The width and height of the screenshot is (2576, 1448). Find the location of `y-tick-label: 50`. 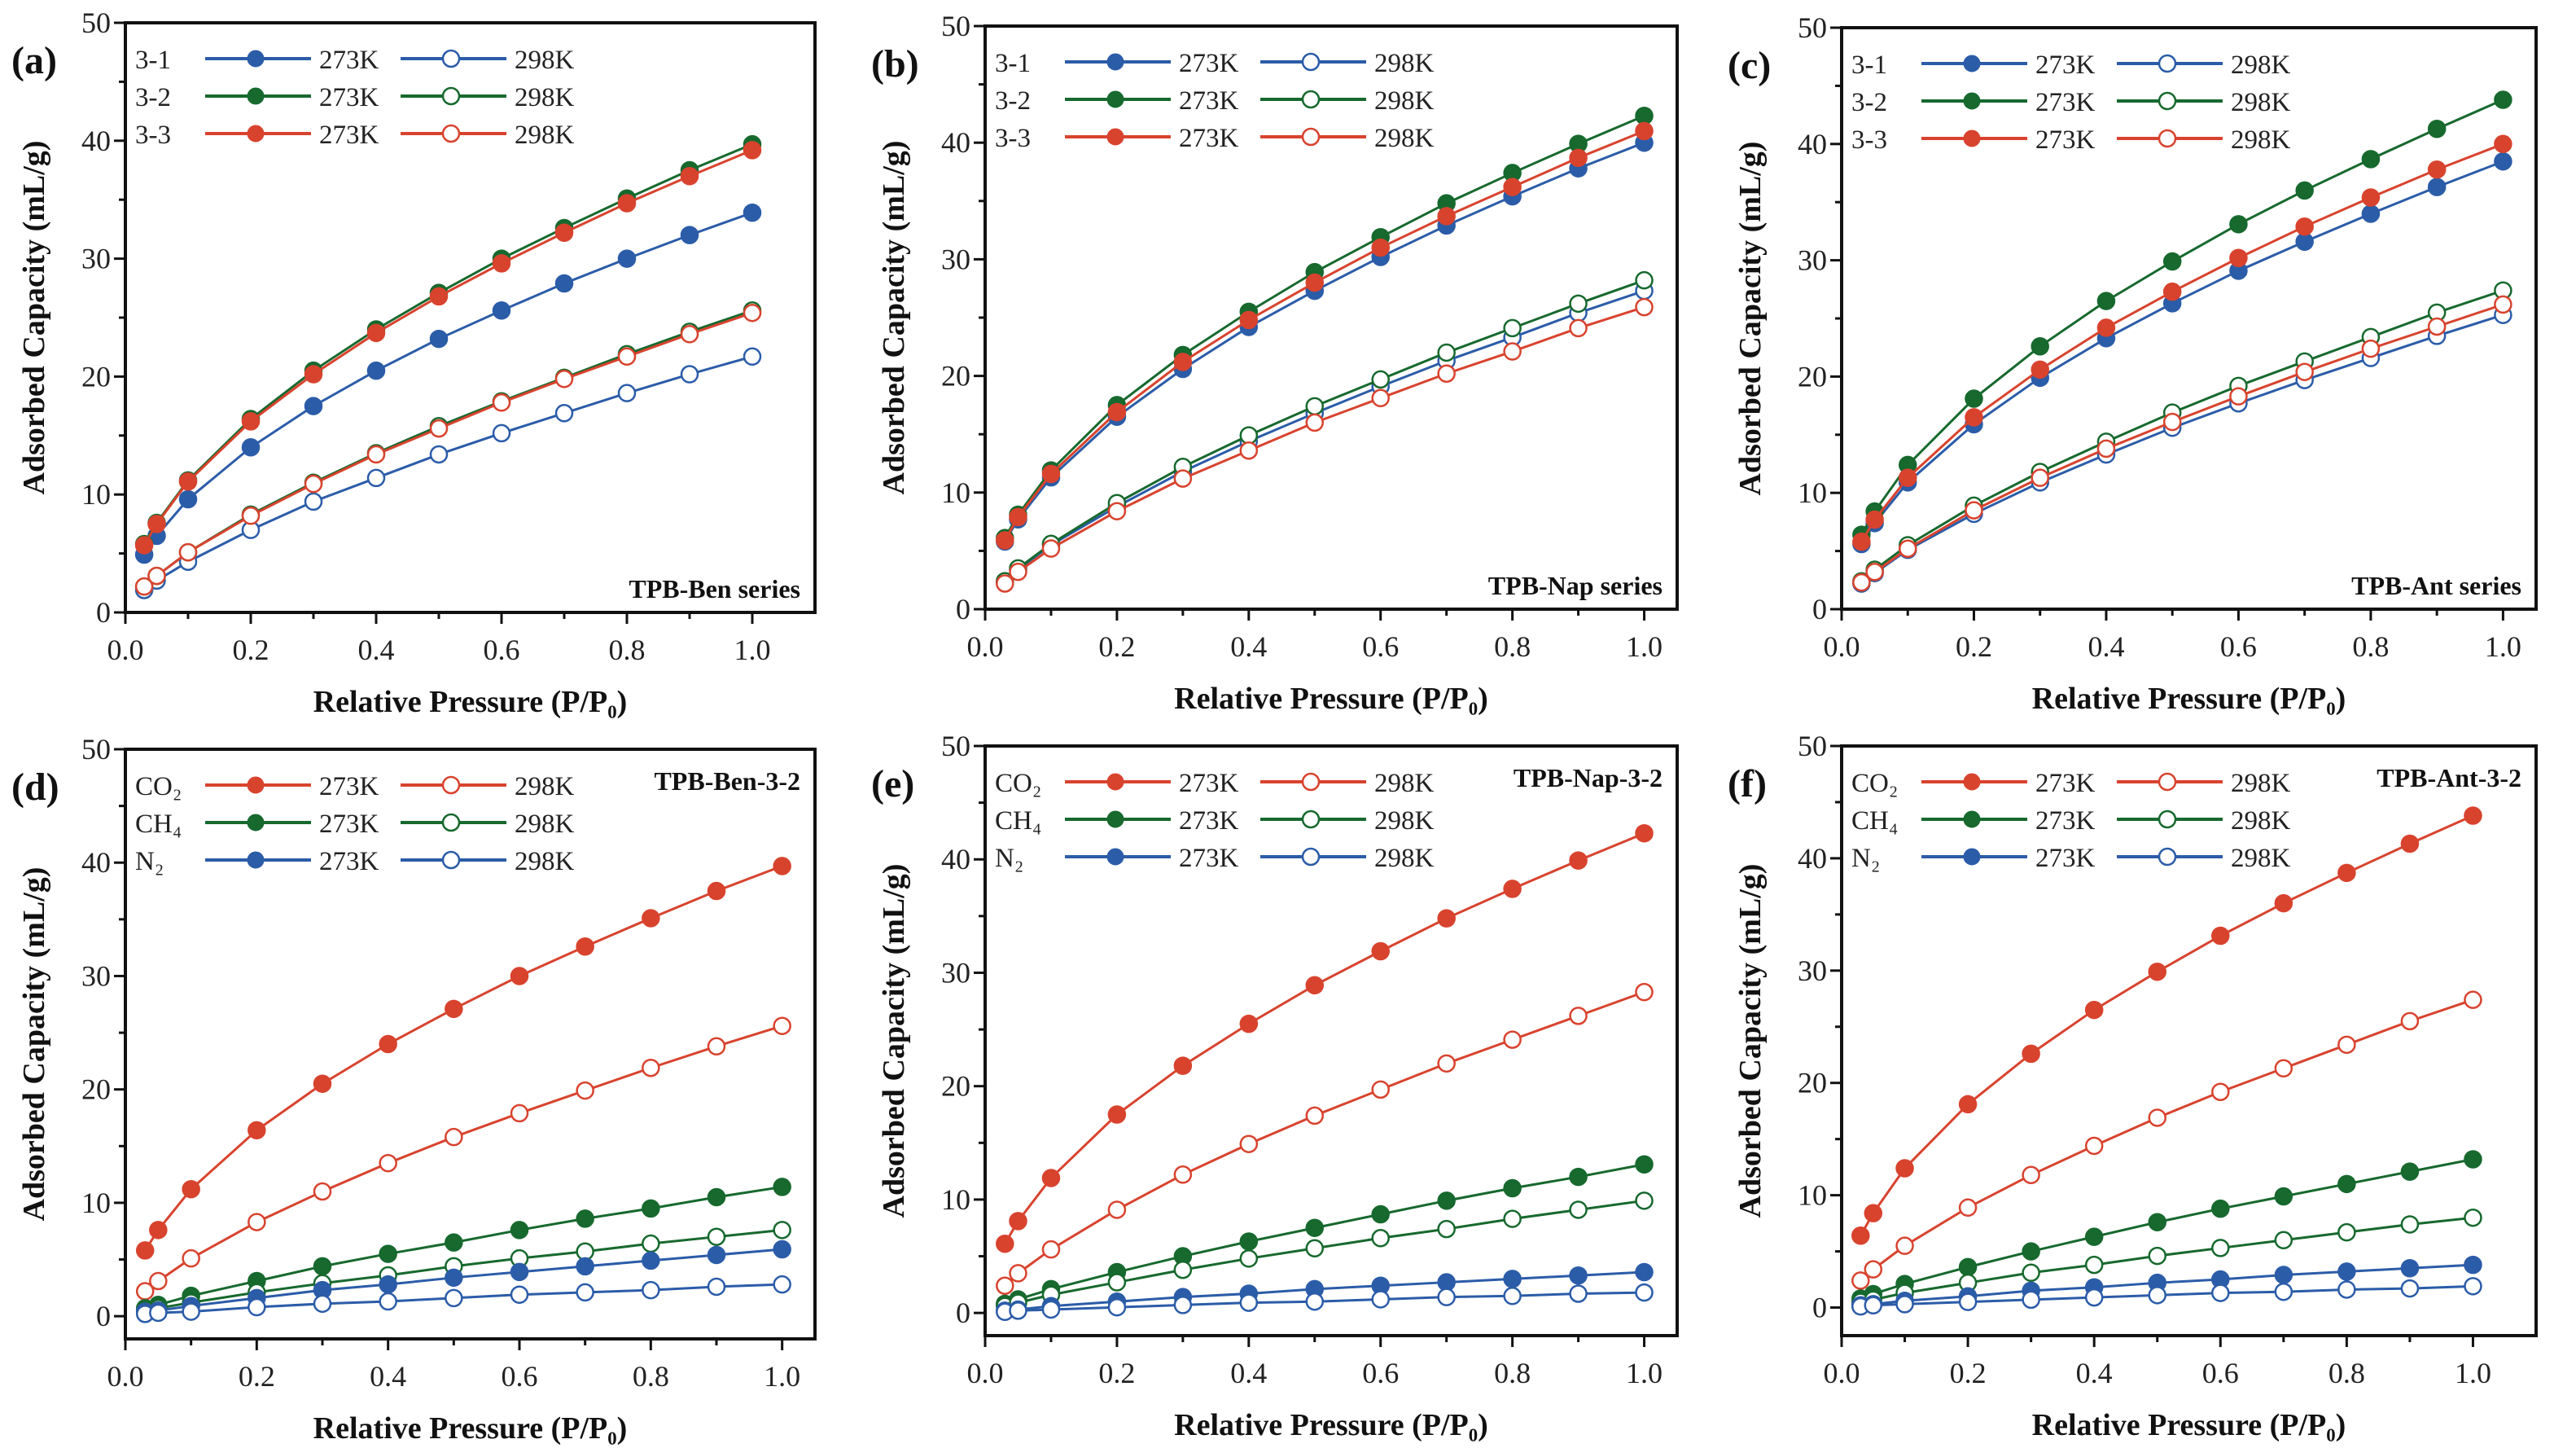

y-tick-label: 50 is located at coordinates (955, 26).